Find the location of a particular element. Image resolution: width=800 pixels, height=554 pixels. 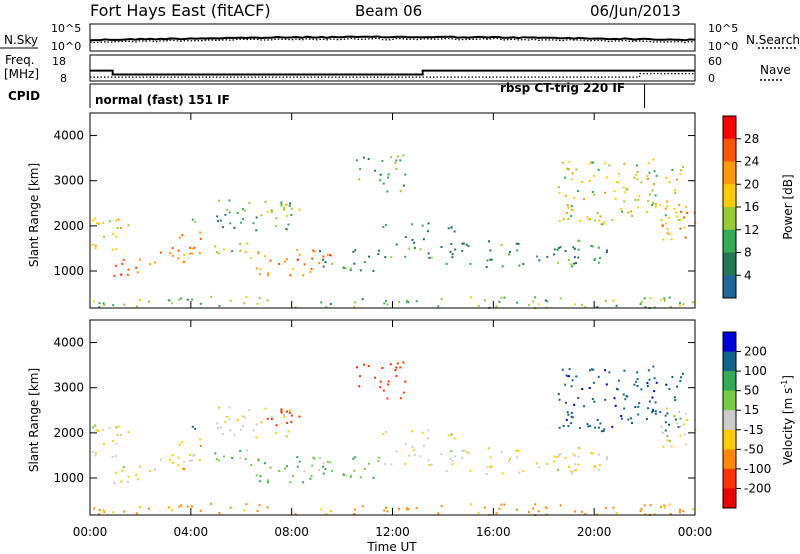

velocity-colorbar-tick-label: 200 is located at coordinates (755, 352).